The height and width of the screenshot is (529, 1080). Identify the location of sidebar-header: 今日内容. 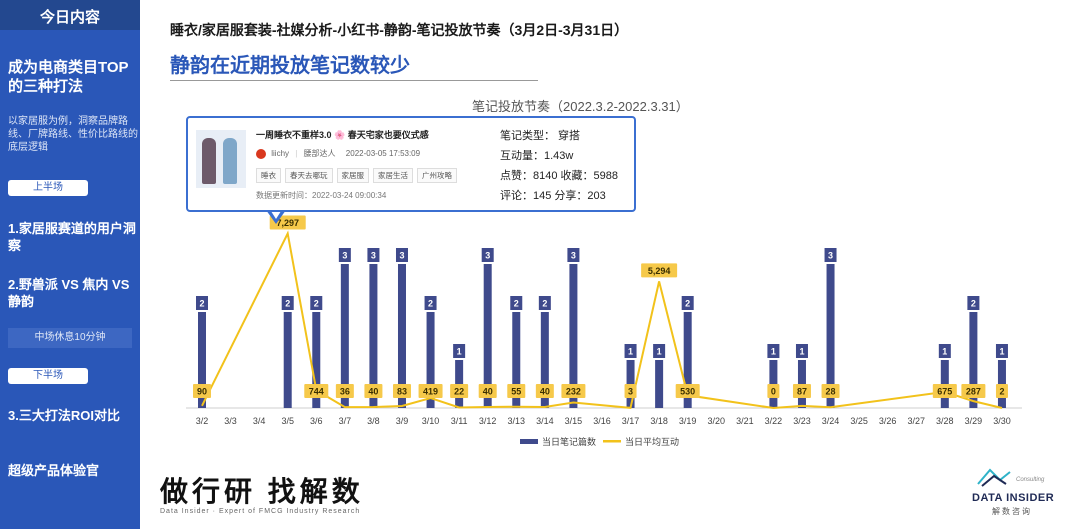
(70, 15).